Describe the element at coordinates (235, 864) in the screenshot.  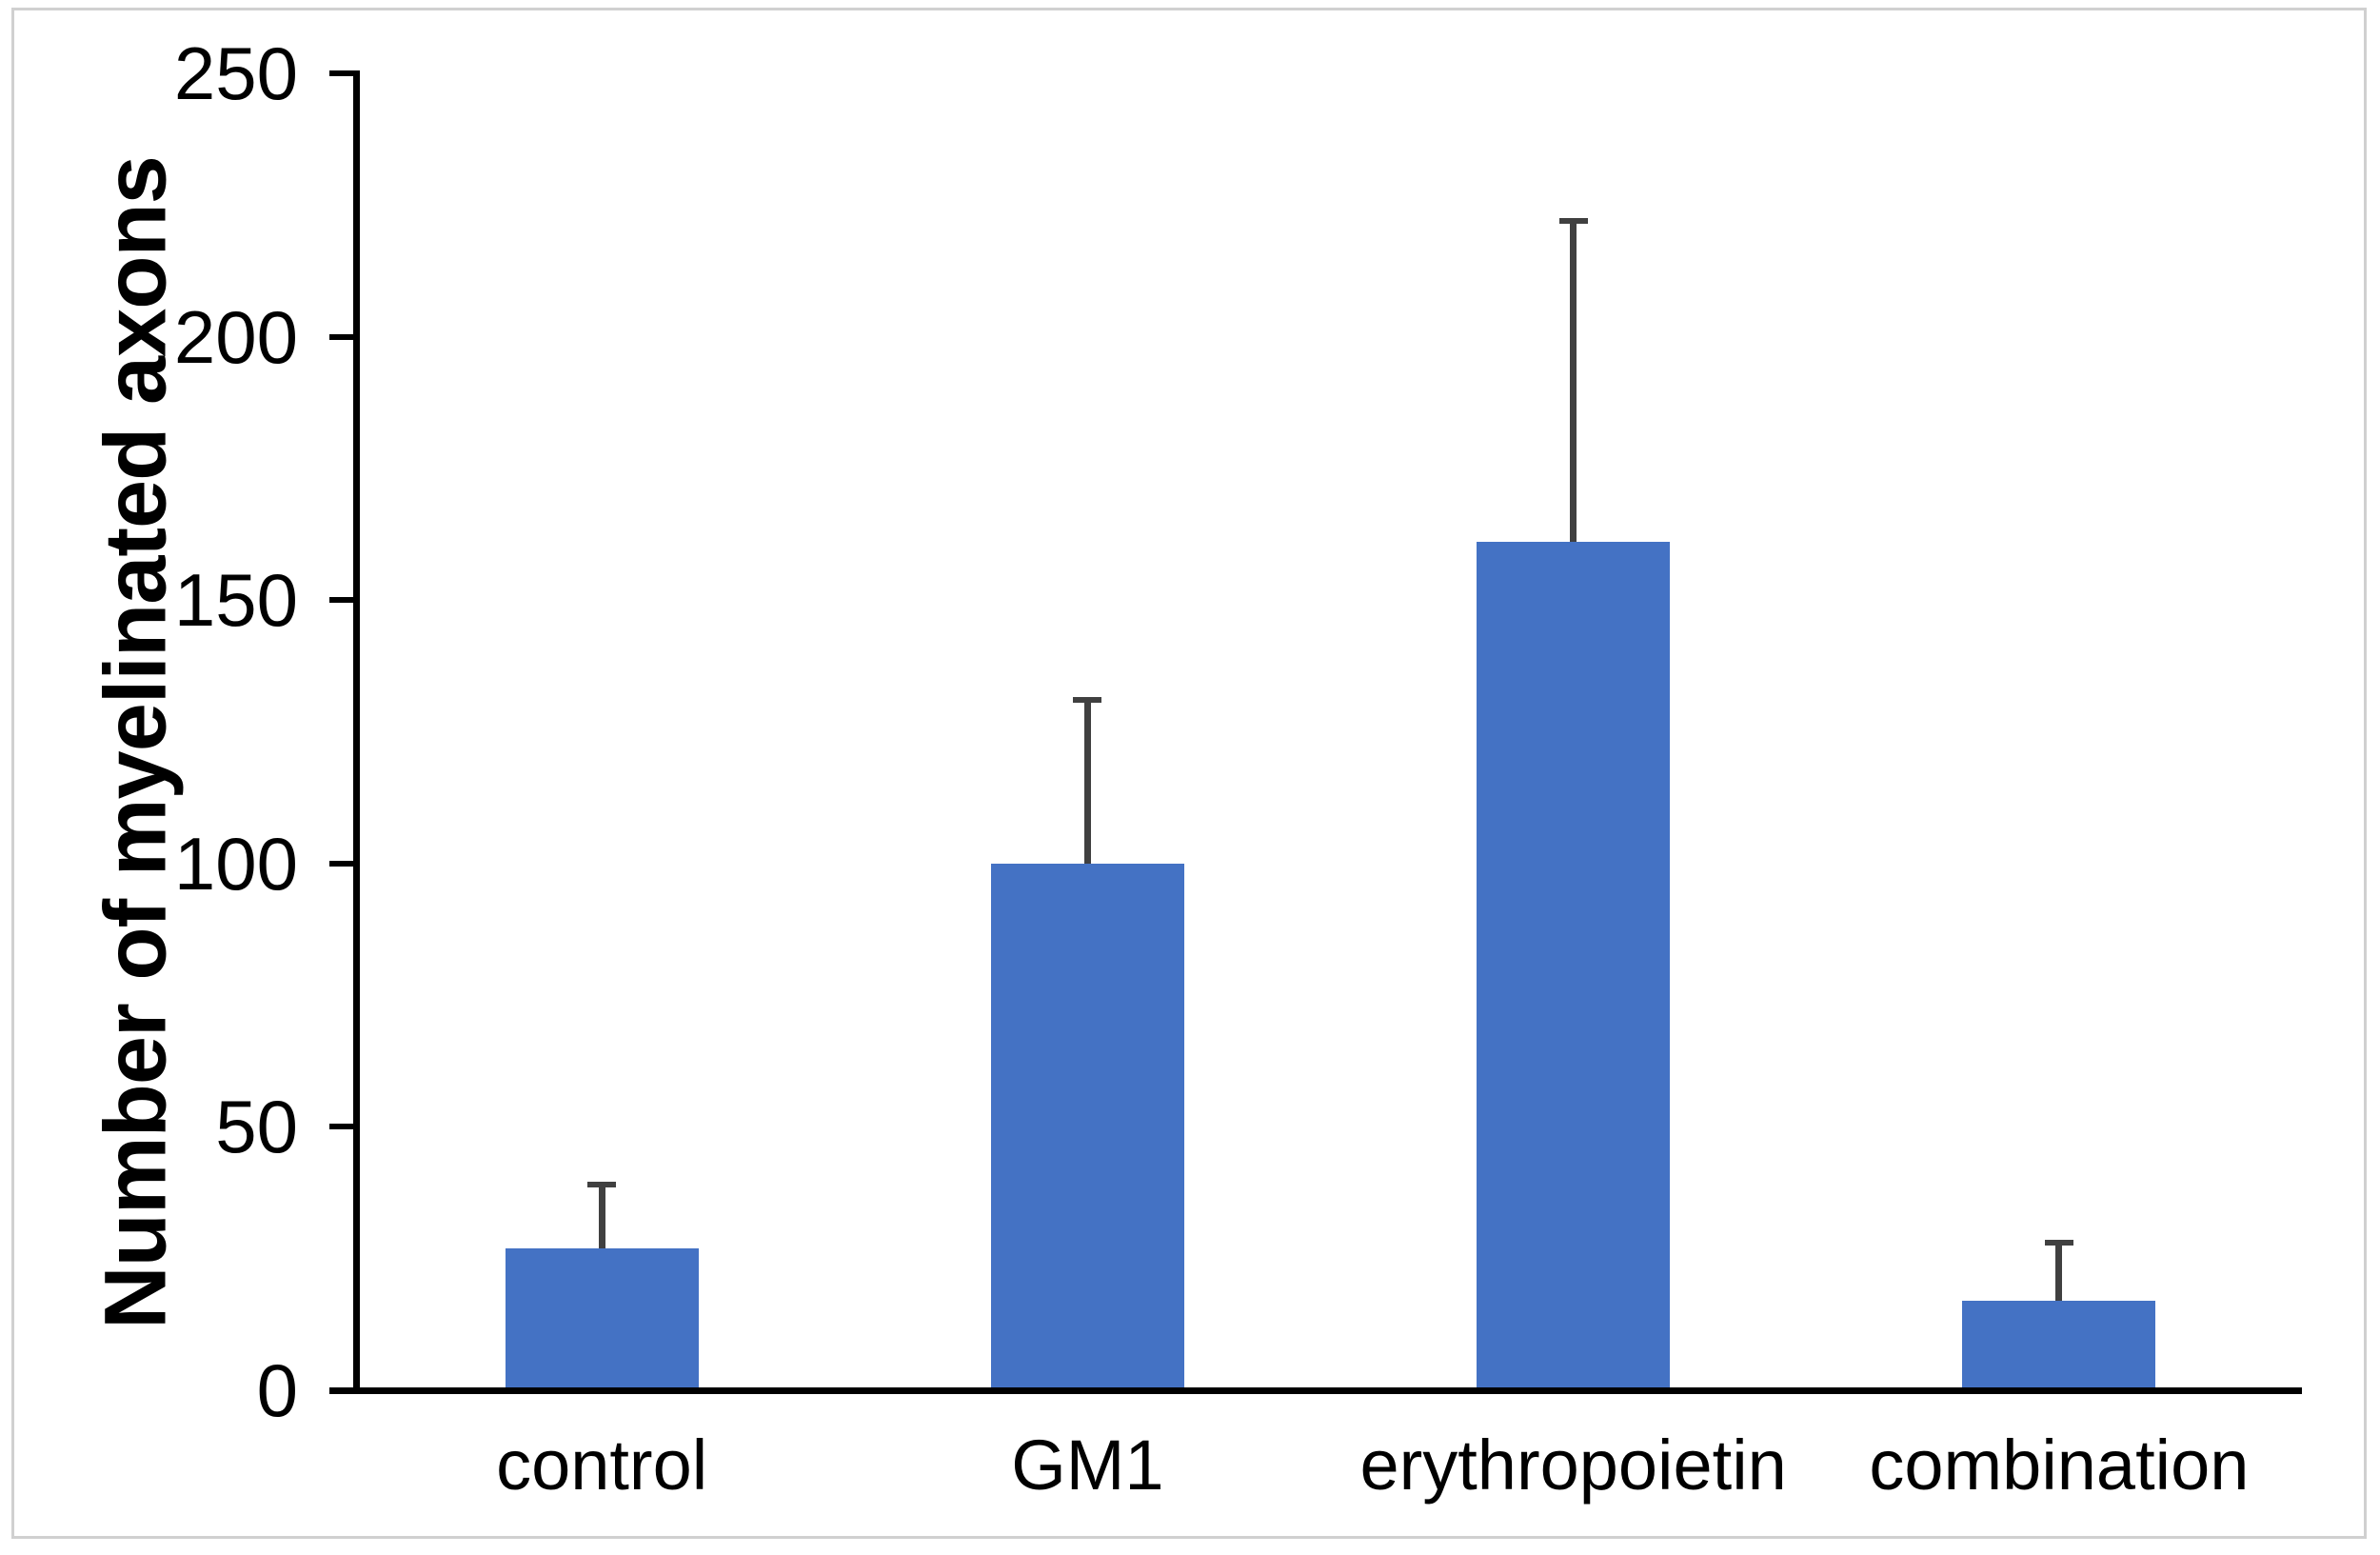
I see `y-tick-label: 100` at that location.